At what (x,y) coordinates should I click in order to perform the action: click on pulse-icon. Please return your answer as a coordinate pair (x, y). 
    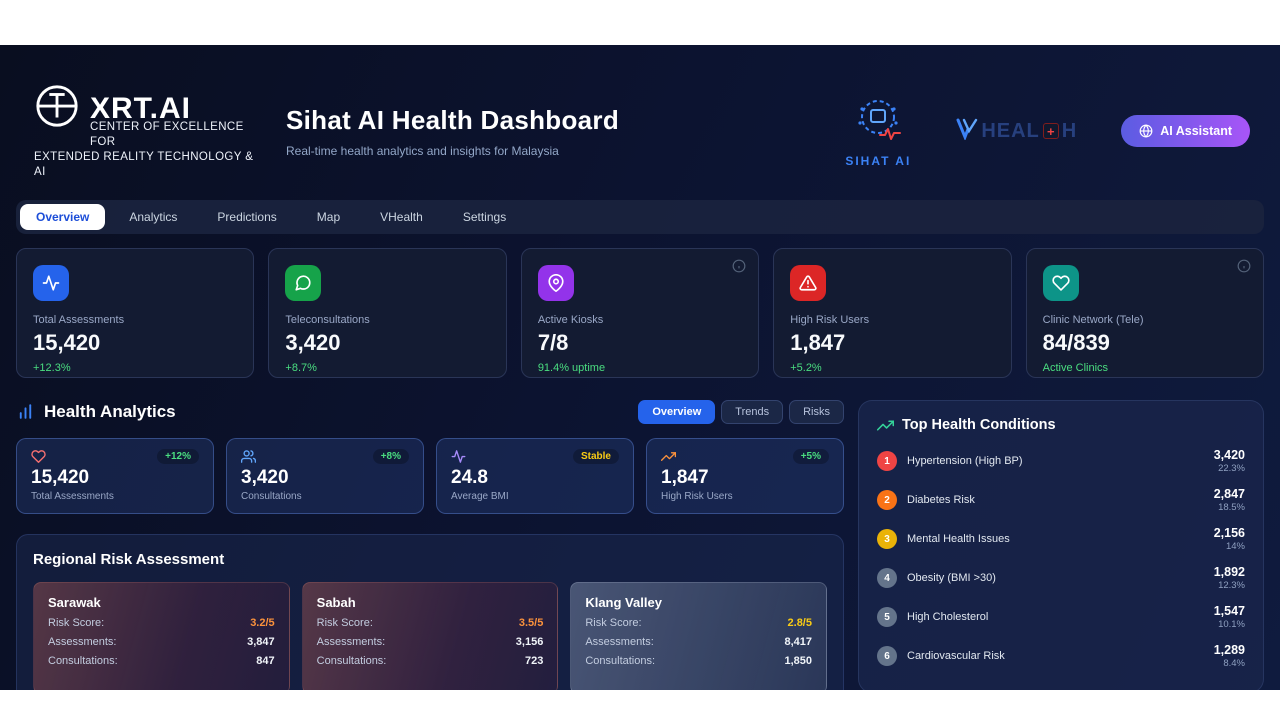
    Looking at the image, I should click on (458, 456).